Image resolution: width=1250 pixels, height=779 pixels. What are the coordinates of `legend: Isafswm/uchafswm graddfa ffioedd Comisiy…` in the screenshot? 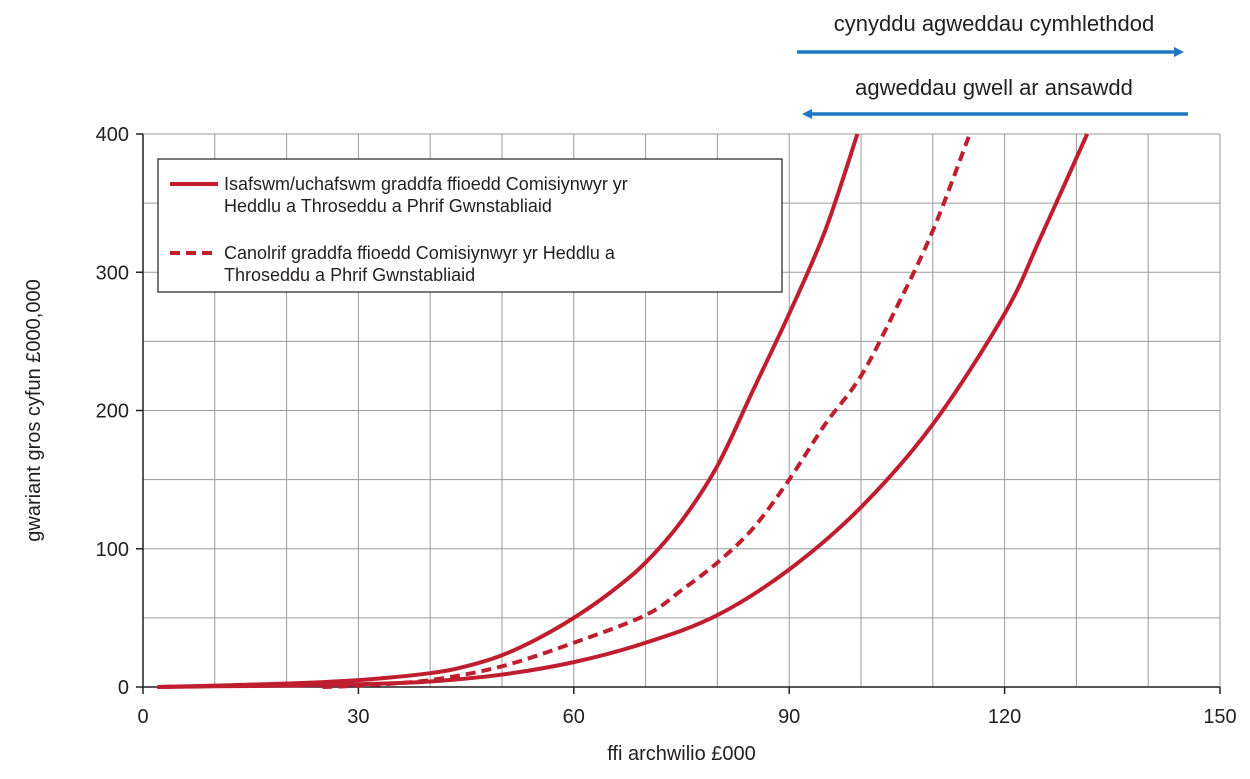 It's located at (470, 225).